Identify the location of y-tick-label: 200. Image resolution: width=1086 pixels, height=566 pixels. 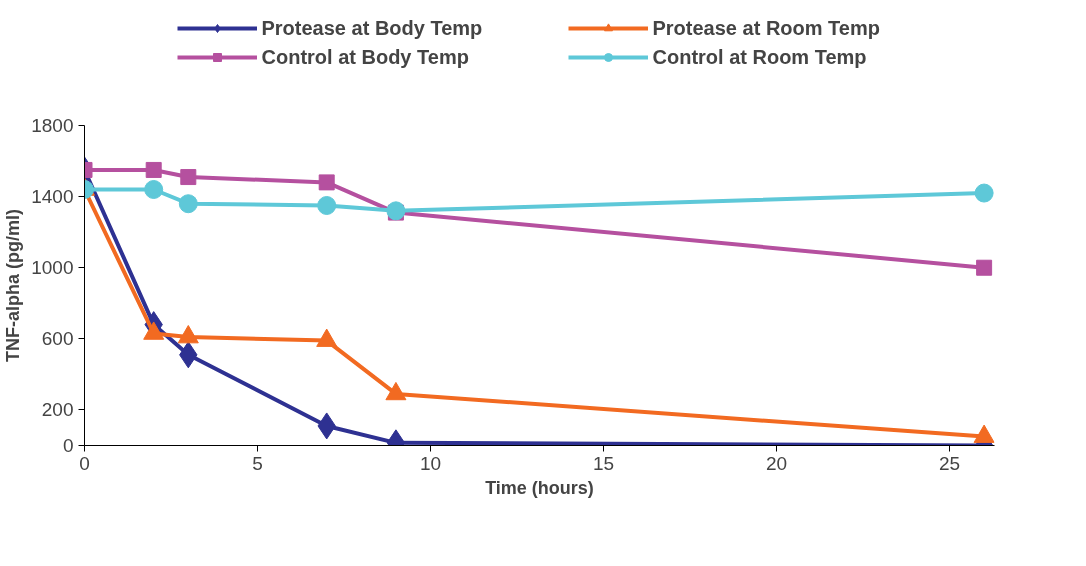
(57, 410).